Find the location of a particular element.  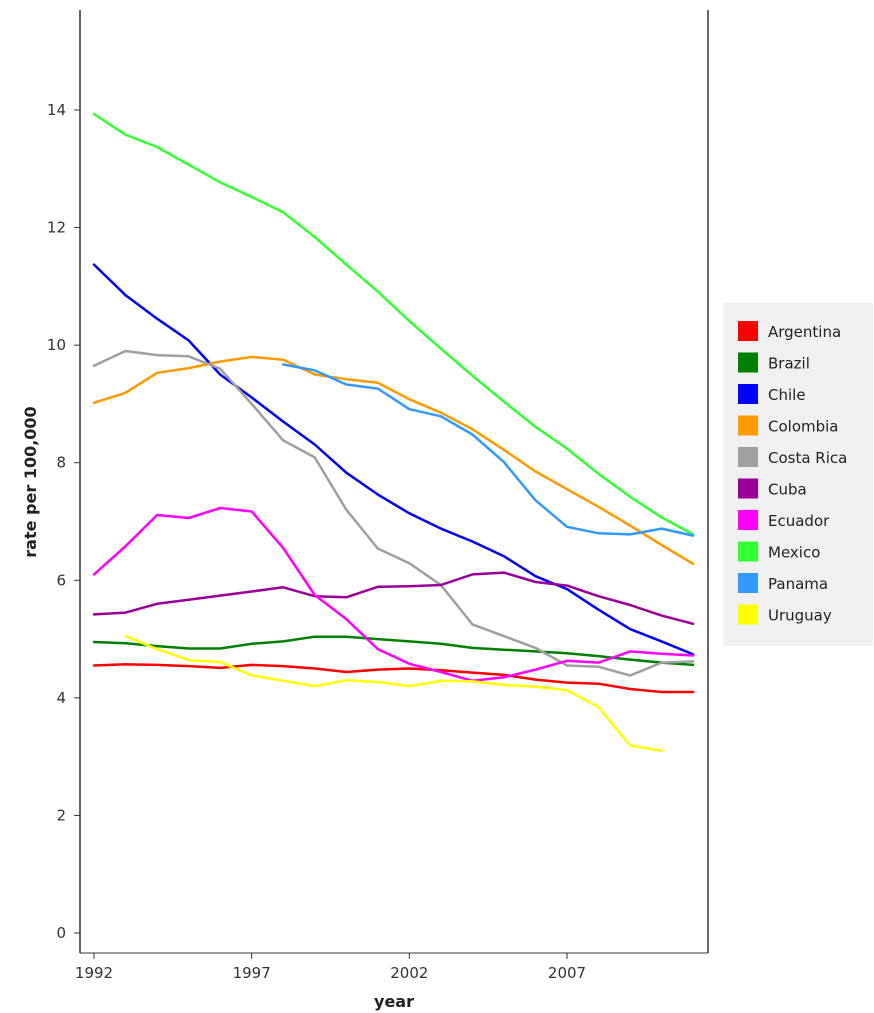

x-axis-title: year is located at coordinates (394, 1001).